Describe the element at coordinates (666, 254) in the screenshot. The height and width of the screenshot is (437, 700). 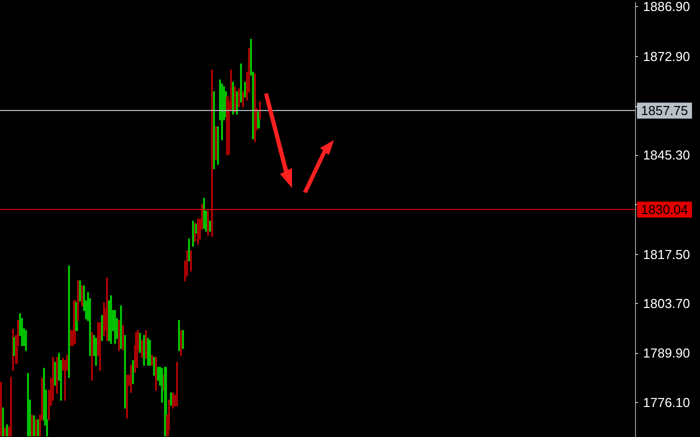
I see `y-tick-label: 1817.50` at that location.